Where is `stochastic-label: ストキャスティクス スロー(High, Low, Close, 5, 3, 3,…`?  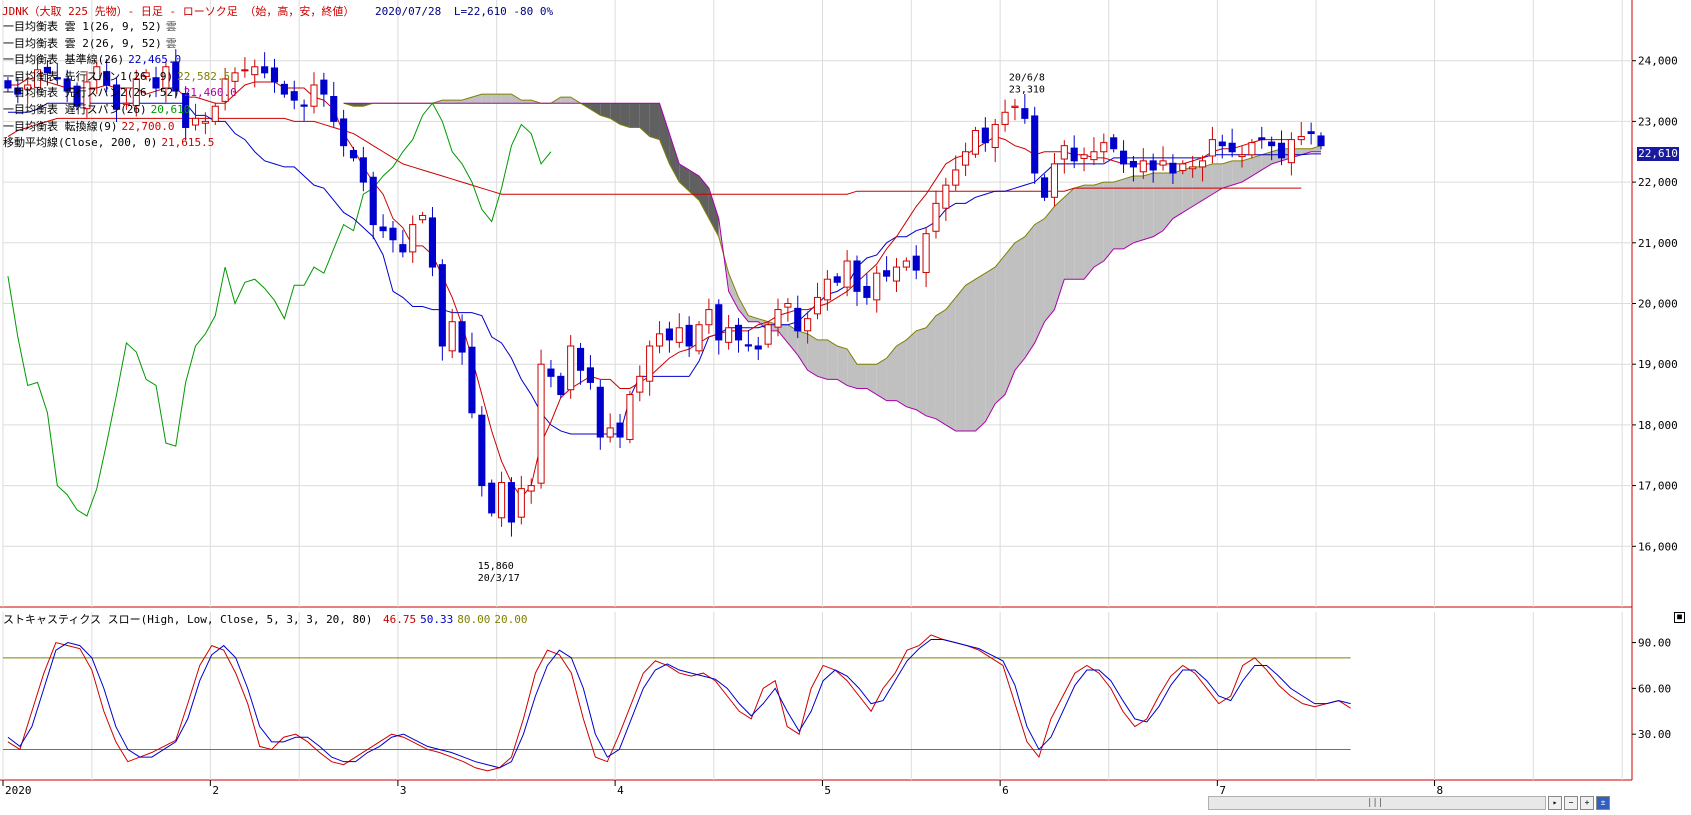
stochastic-label: ストキャスティクス スロー(High, Low, Close, 5, 3, 3,… is located at coordinates (265, 619).